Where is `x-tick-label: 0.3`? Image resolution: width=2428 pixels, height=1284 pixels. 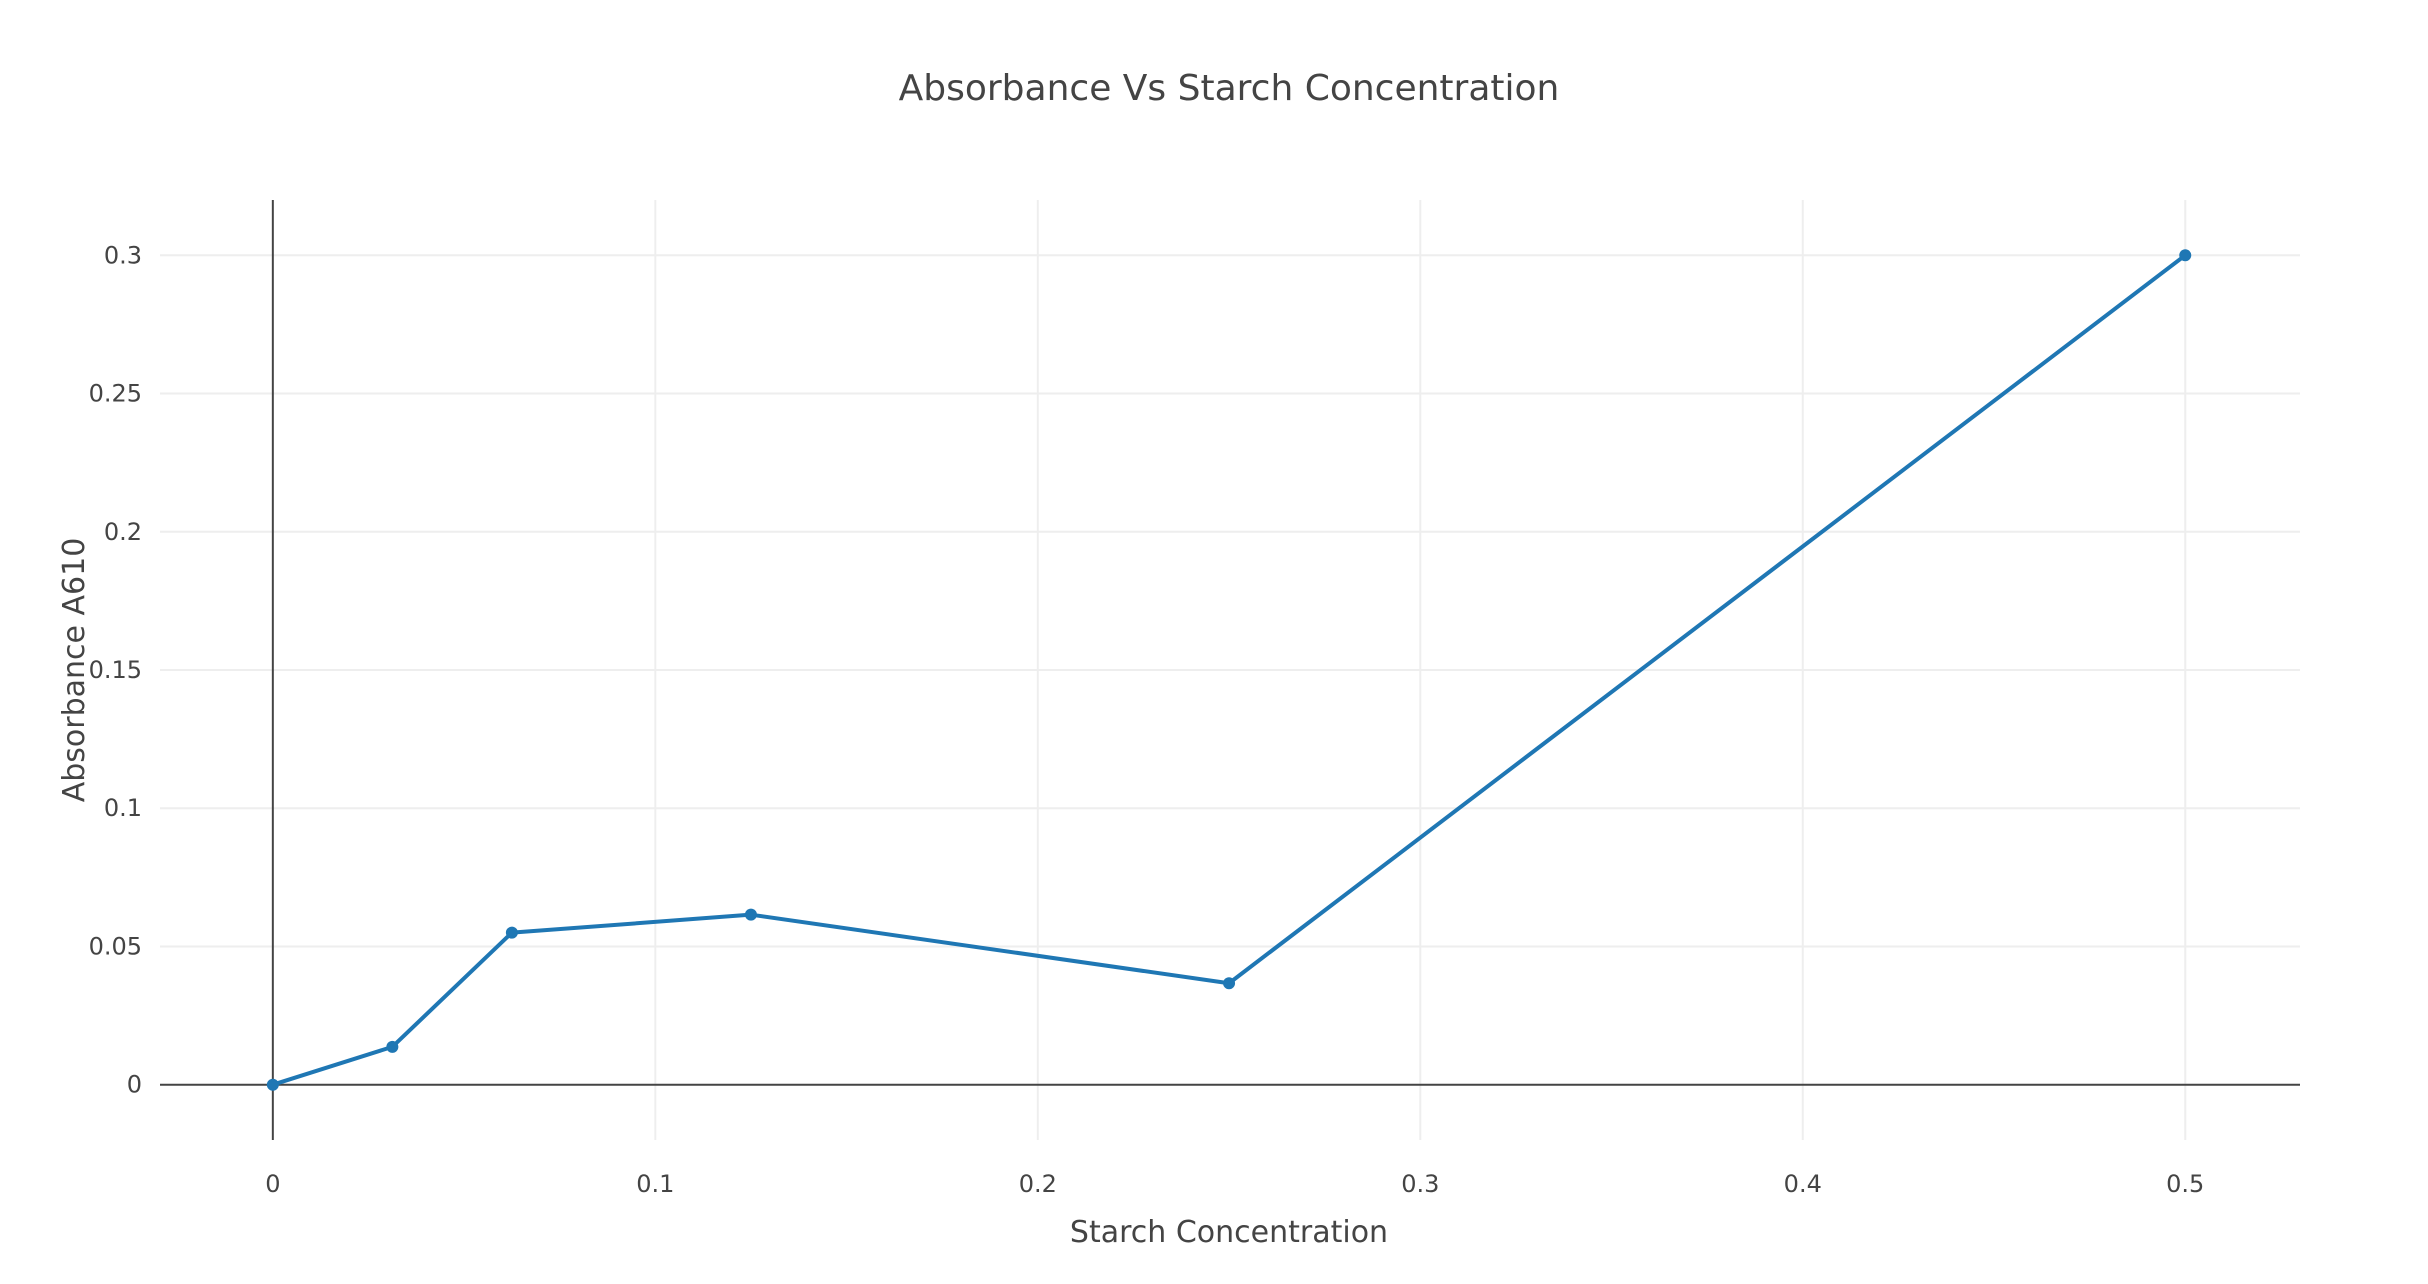 x-tick-label: 0.3 is located at coordinates (1420, 1184).